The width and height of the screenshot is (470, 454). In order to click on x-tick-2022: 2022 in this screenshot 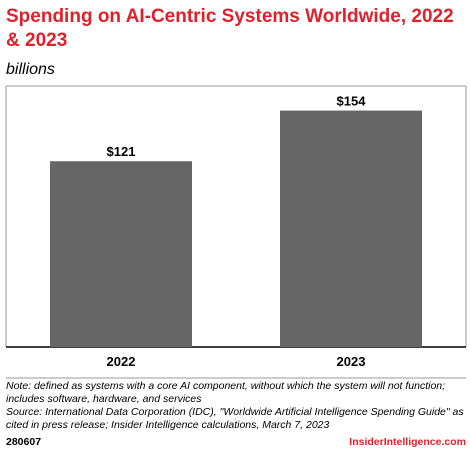, I will do `click(121, 361)`.